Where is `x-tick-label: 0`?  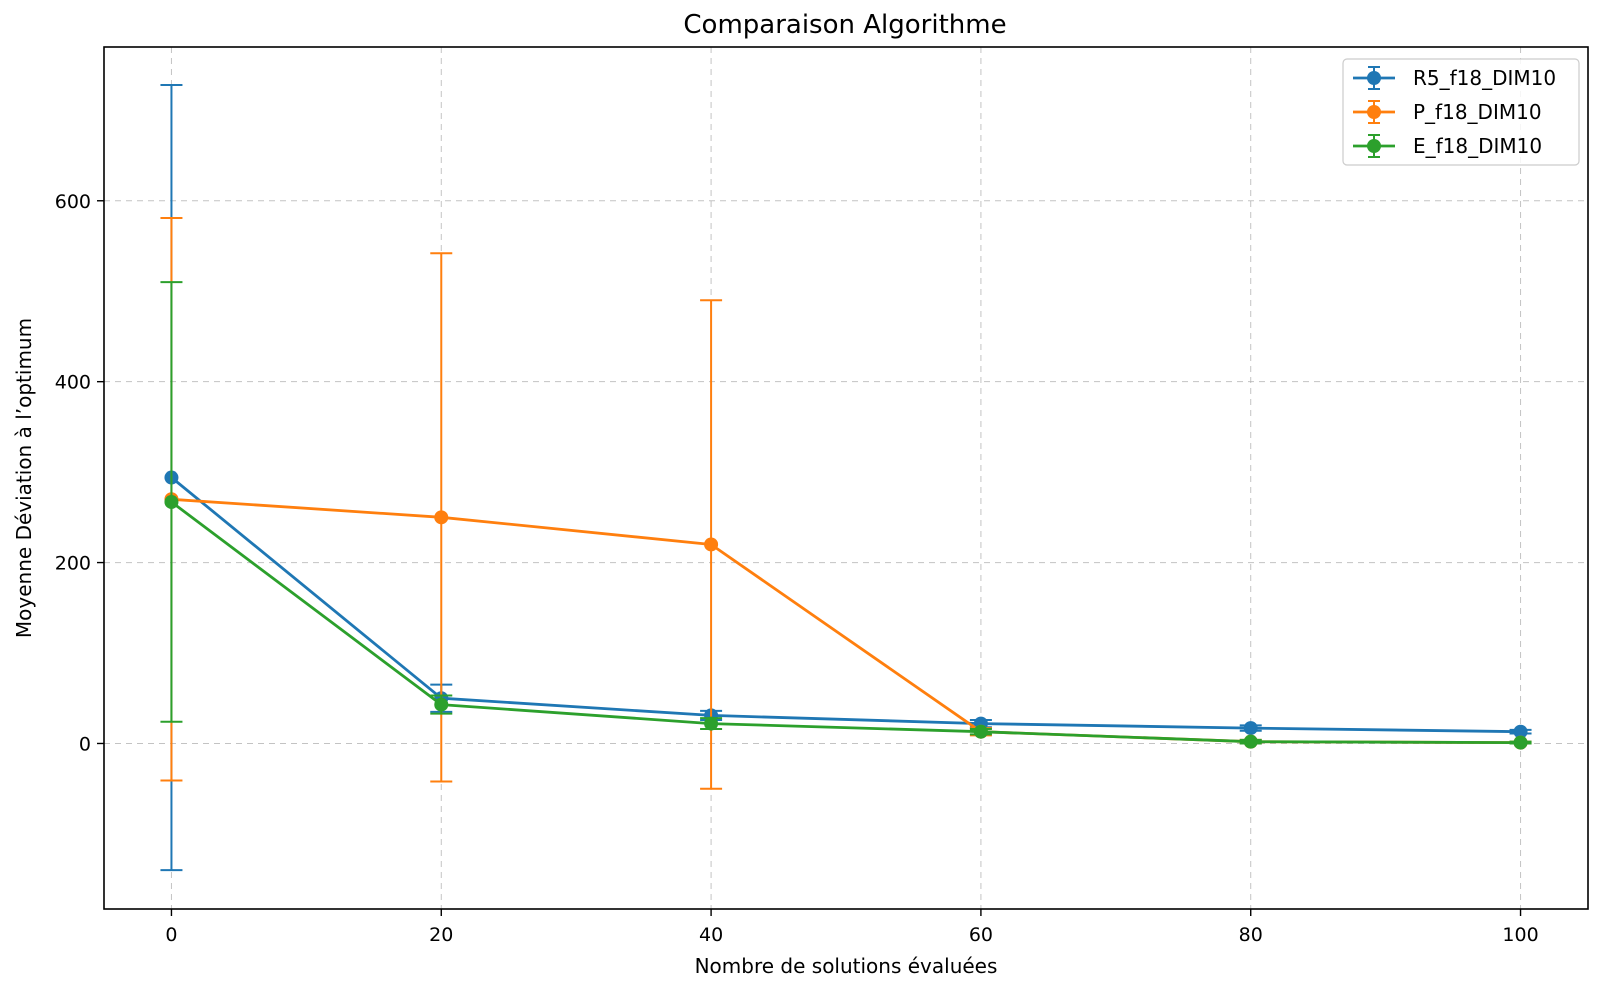
x-tick-label: 0 is located at coordinates (171, 935).